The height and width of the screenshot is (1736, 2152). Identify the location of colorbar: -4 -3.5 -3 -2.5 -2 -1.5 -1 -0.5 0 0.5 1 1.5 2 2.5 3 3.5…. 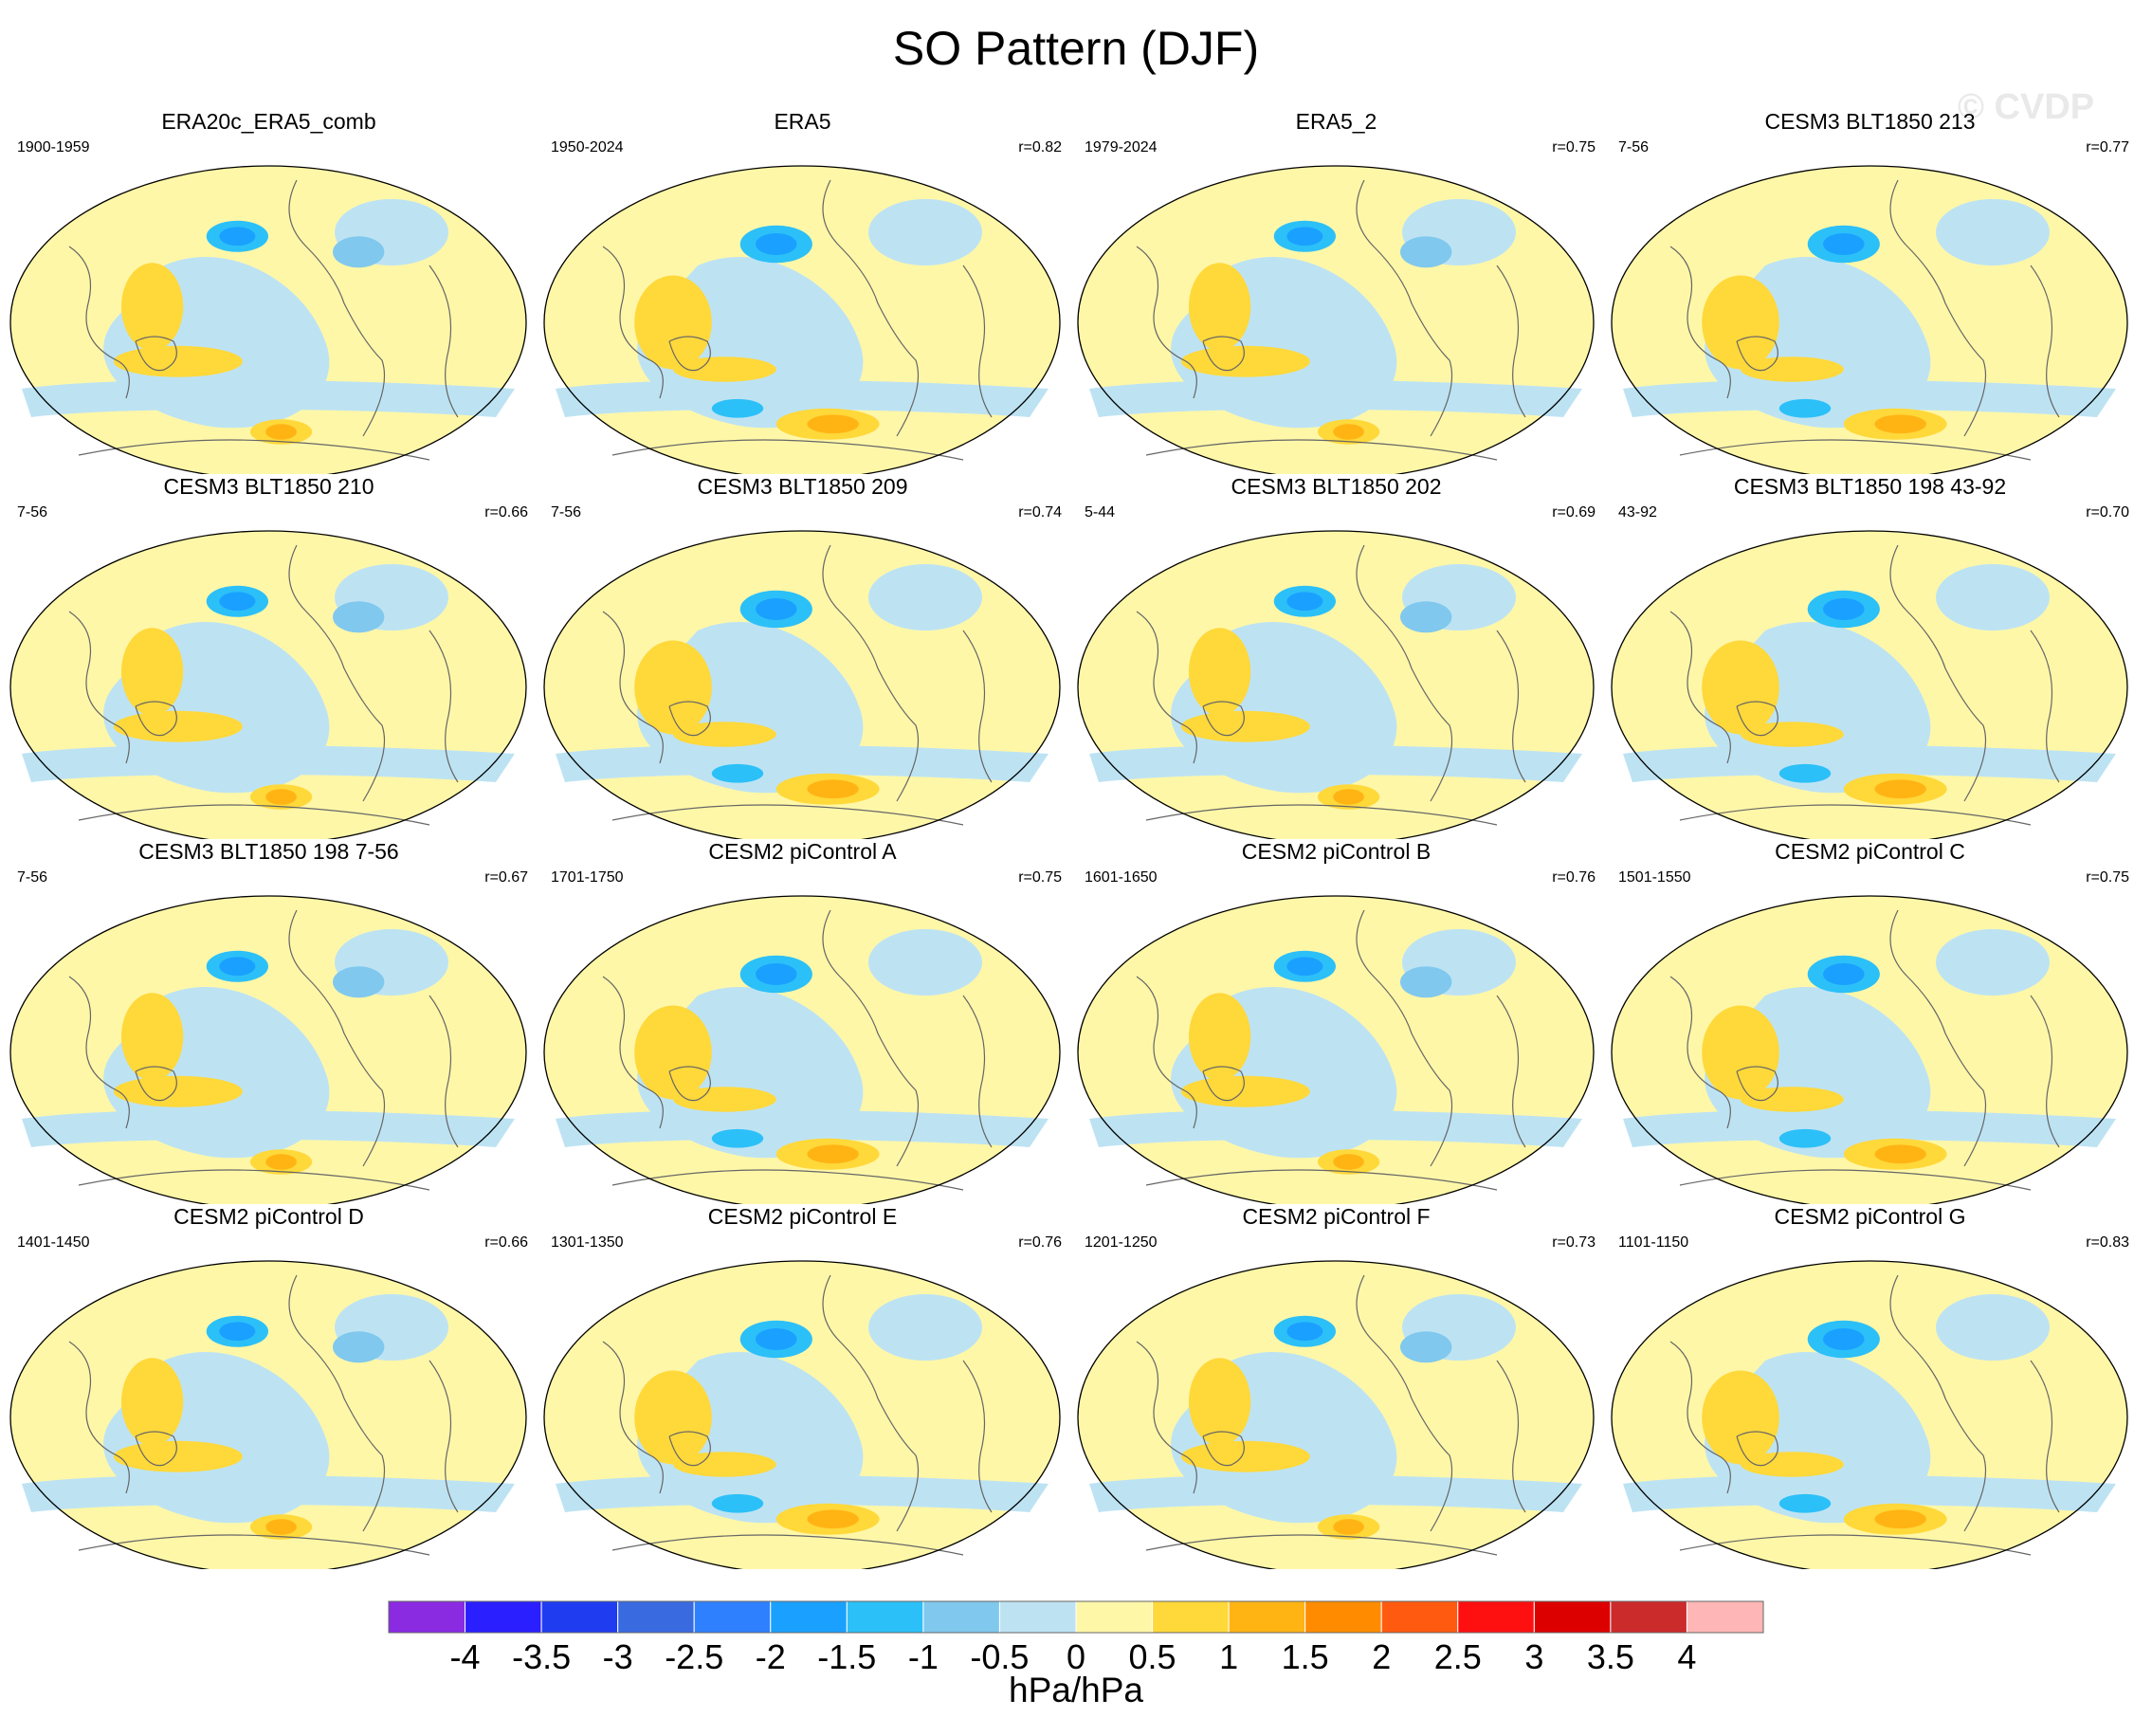
(1076, 1638).